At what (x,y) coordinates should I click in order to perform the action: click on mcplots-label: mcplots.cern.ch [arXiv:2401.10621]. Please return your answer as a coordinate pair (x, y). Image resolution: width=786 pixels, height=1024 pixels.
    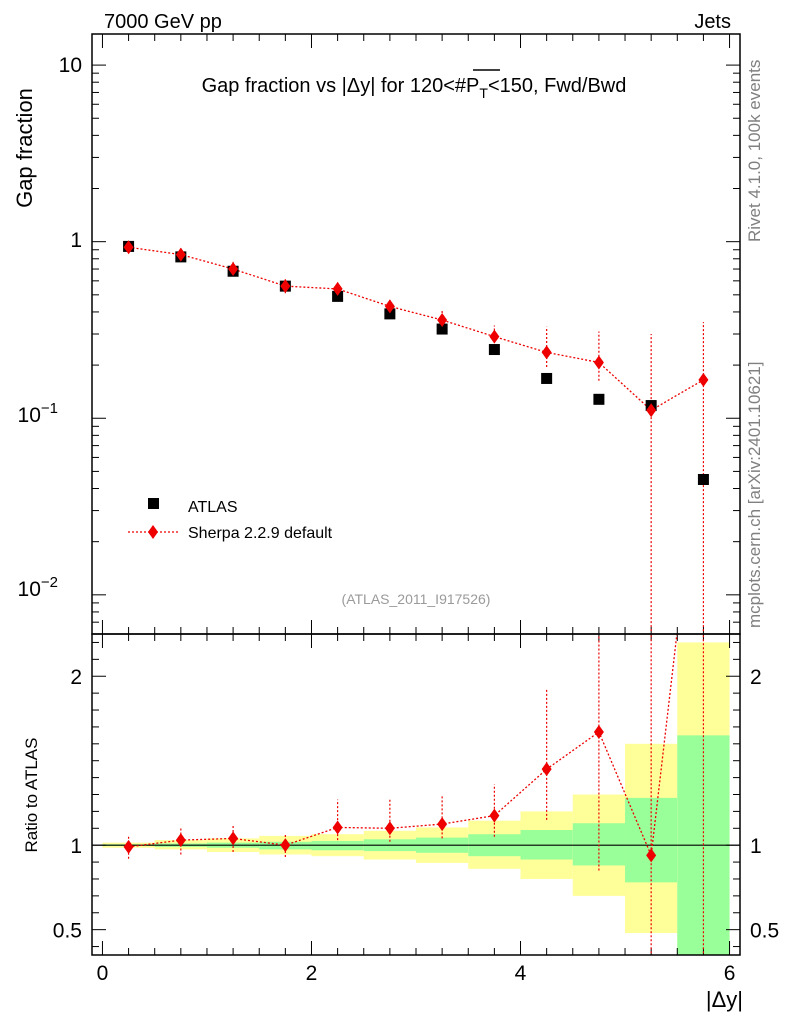
    Looking at the image, I should click on (754, 495).